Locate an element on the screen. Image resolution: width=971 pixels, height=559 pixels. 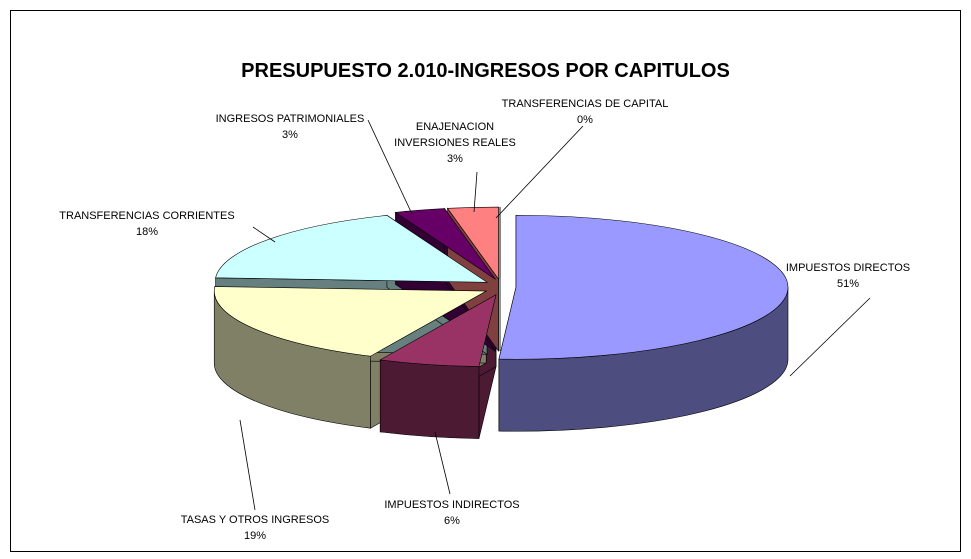
value-label: 6% is located at coordinates (452, 521).